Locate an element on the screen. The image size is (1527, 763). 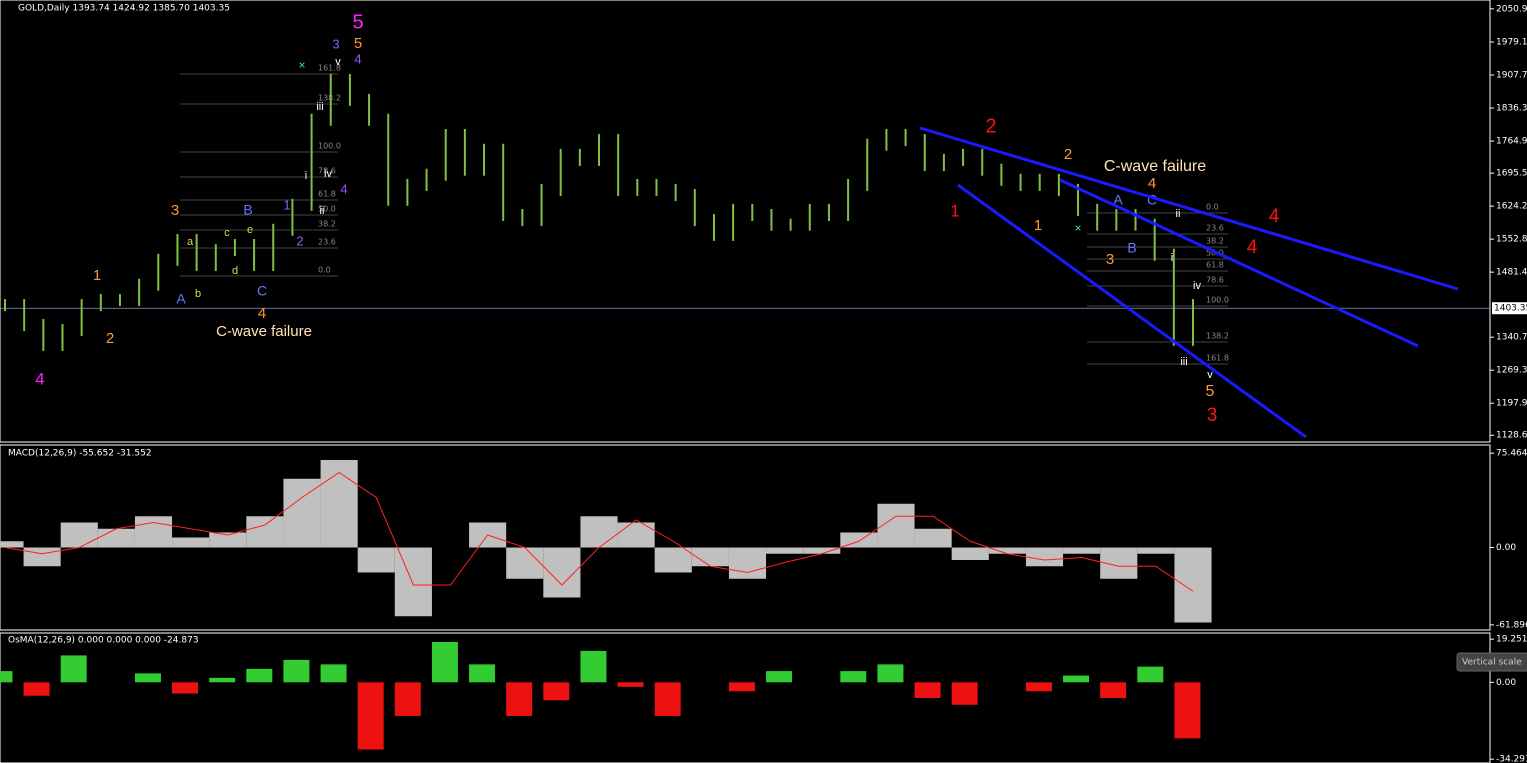
y-tick-label: 1836.3 is located at coordinates (1511, 109).